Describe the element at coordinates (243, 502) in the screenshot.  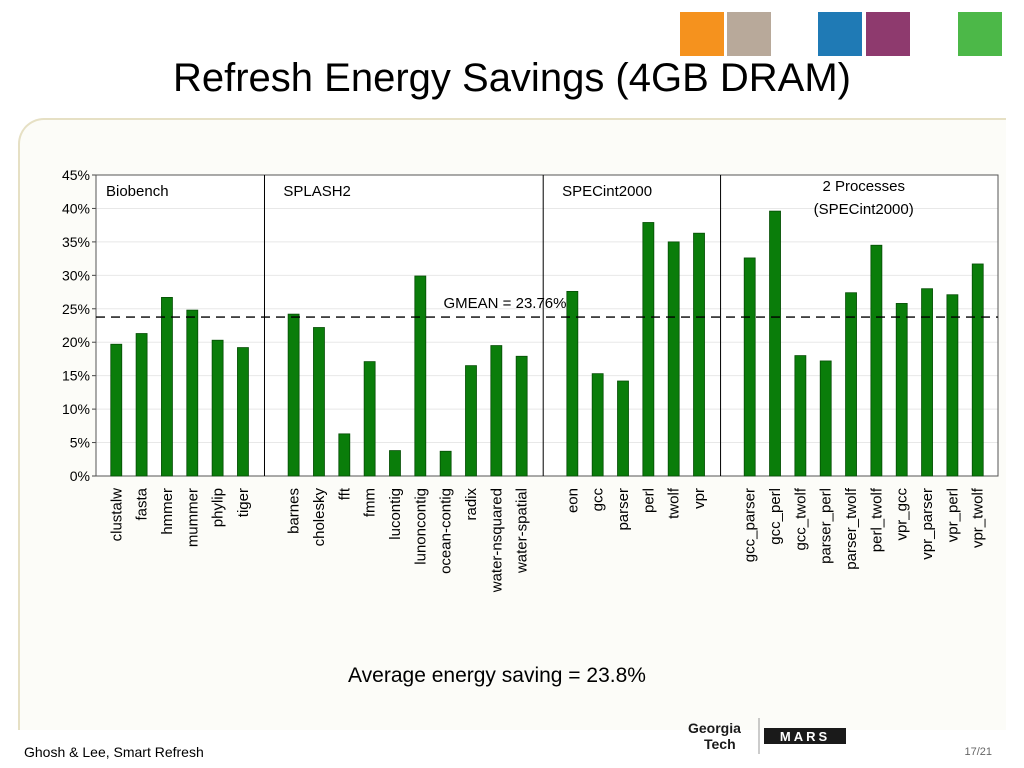
I see `x-tick-label-tiger: tiger` at that location.